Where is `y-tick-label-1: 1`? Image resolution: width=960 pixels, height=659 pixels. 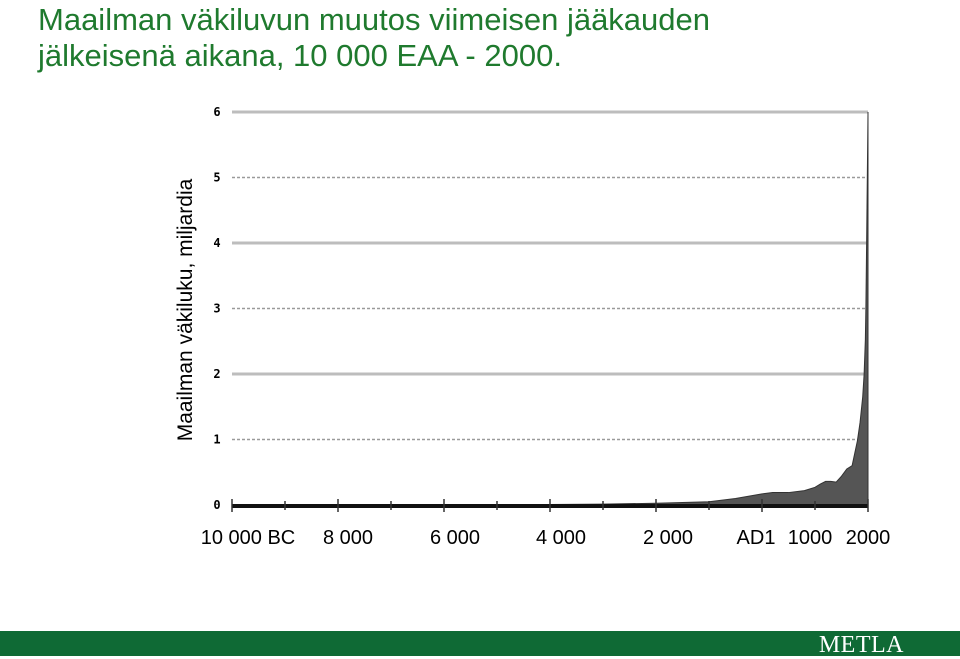 y-tick-label-1: 1 is located at coordinates (216, 440).